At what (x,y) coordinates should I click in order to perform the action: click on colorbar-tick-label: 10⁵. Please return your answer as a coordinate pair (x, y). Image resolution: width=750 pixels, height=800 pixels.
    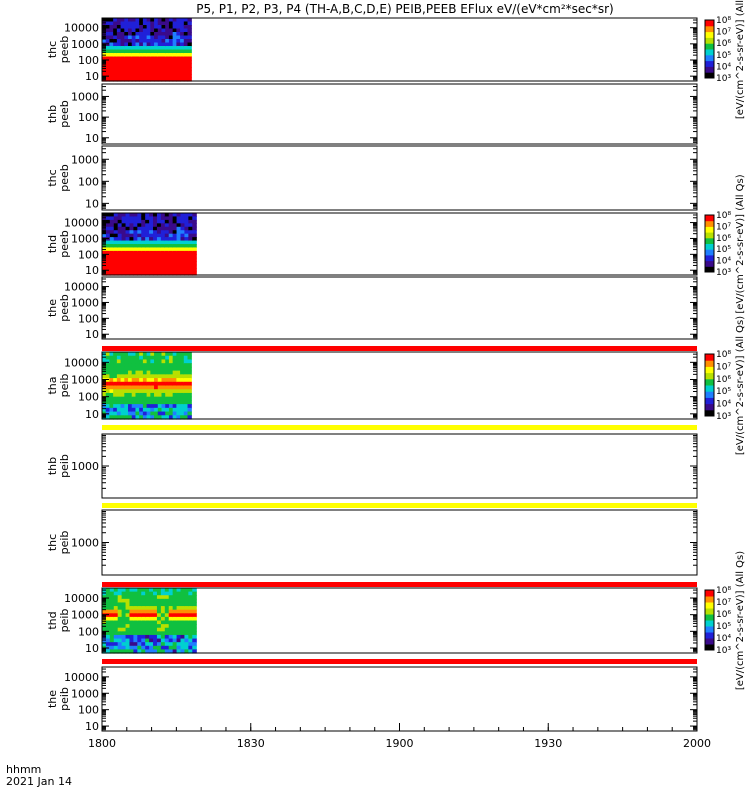
    Looking at the image, I should click on (723, 250).